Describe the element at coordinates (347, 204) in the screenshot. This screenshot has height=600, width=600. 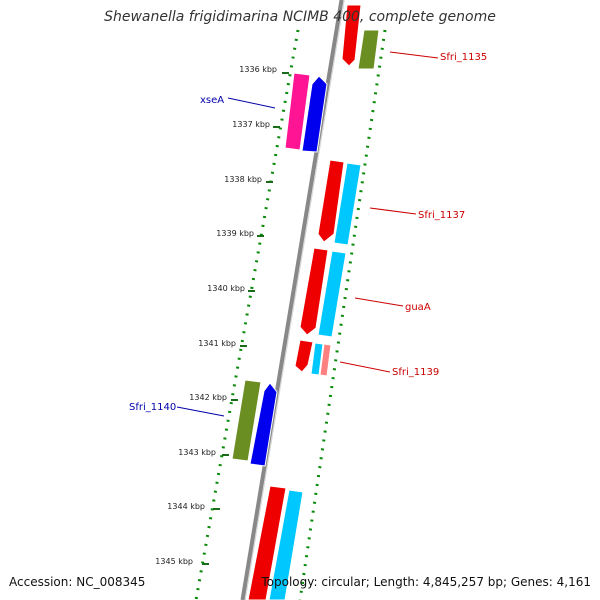
I see `function-bar-sfri1137` at that location.